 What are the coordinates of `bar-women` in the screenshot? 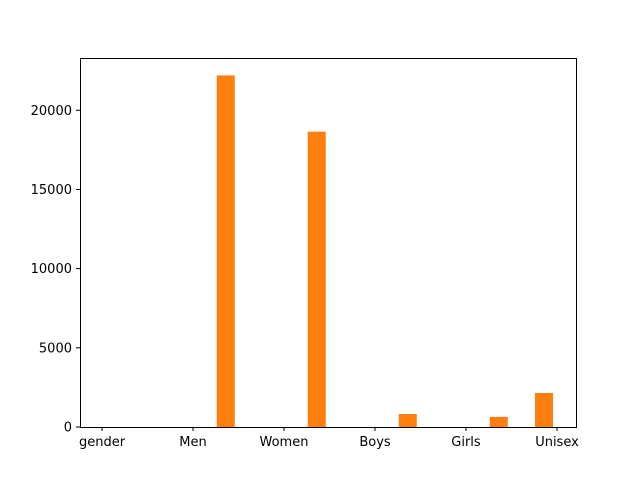 It's located at (316, 279).